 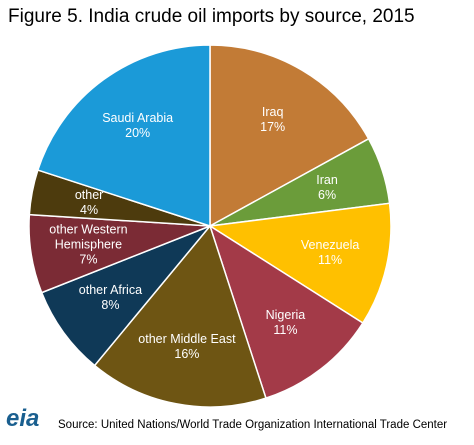 I want to click on slice-value: 6%, so click(x=327, y=194).